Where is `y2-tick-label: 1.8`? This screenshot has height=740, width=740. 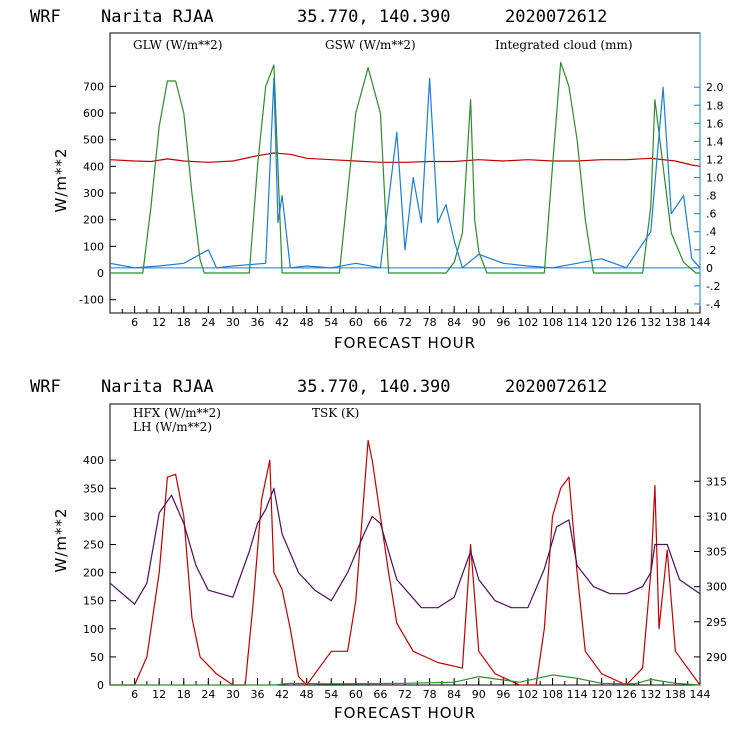 y2-tick-label: 1.8 is located at coordinates (715, 105).